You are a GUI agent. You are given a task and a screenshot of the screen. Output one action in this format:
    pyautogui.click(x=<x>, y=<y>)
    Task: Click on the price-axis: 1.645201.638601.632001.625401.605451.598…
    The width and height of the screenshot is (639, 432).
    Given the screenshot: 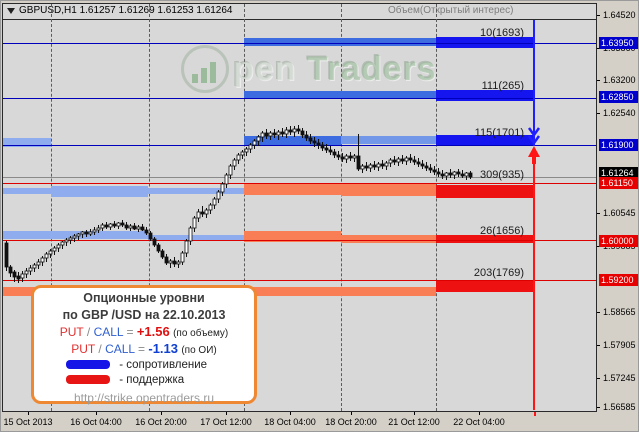 What is the action you would take?
    pyautogui.click(x=617, y=206)
    